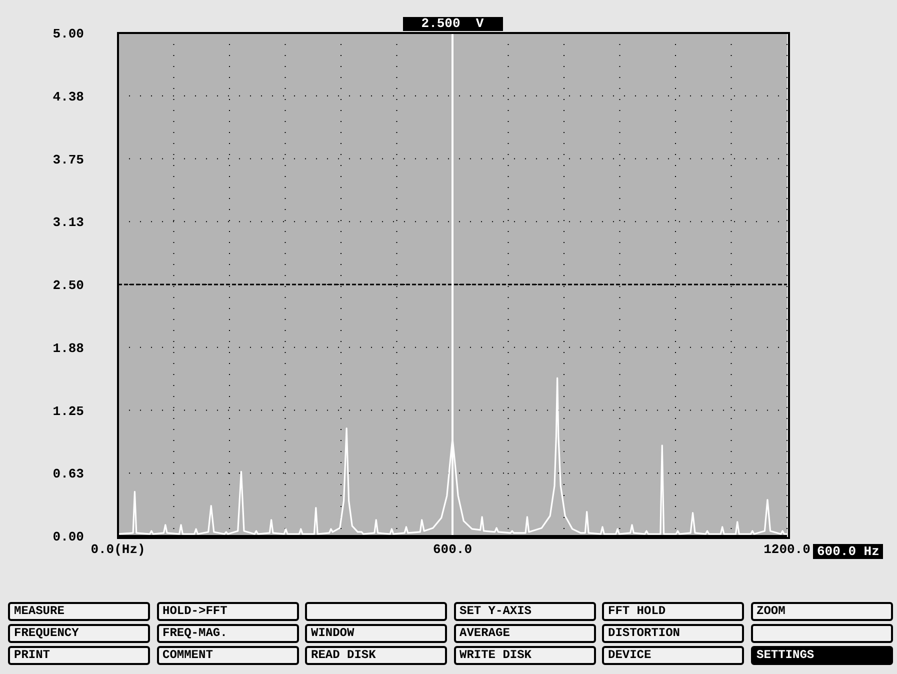 This screenshot has height=674, width=897. I want to click on text: COMMENT, so click(227, 655).